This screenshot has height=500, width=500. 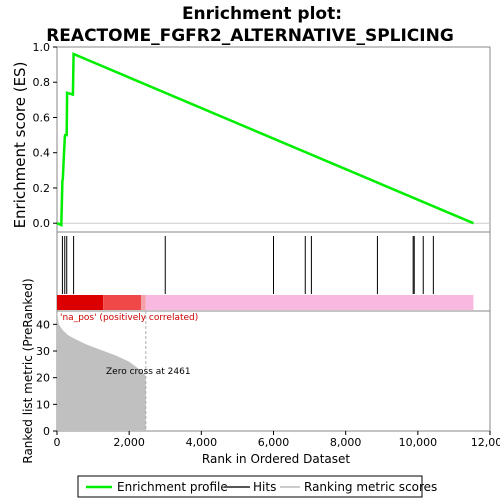 I want to click on metric-y-tick-label: 10, so click(x=43, y=404).